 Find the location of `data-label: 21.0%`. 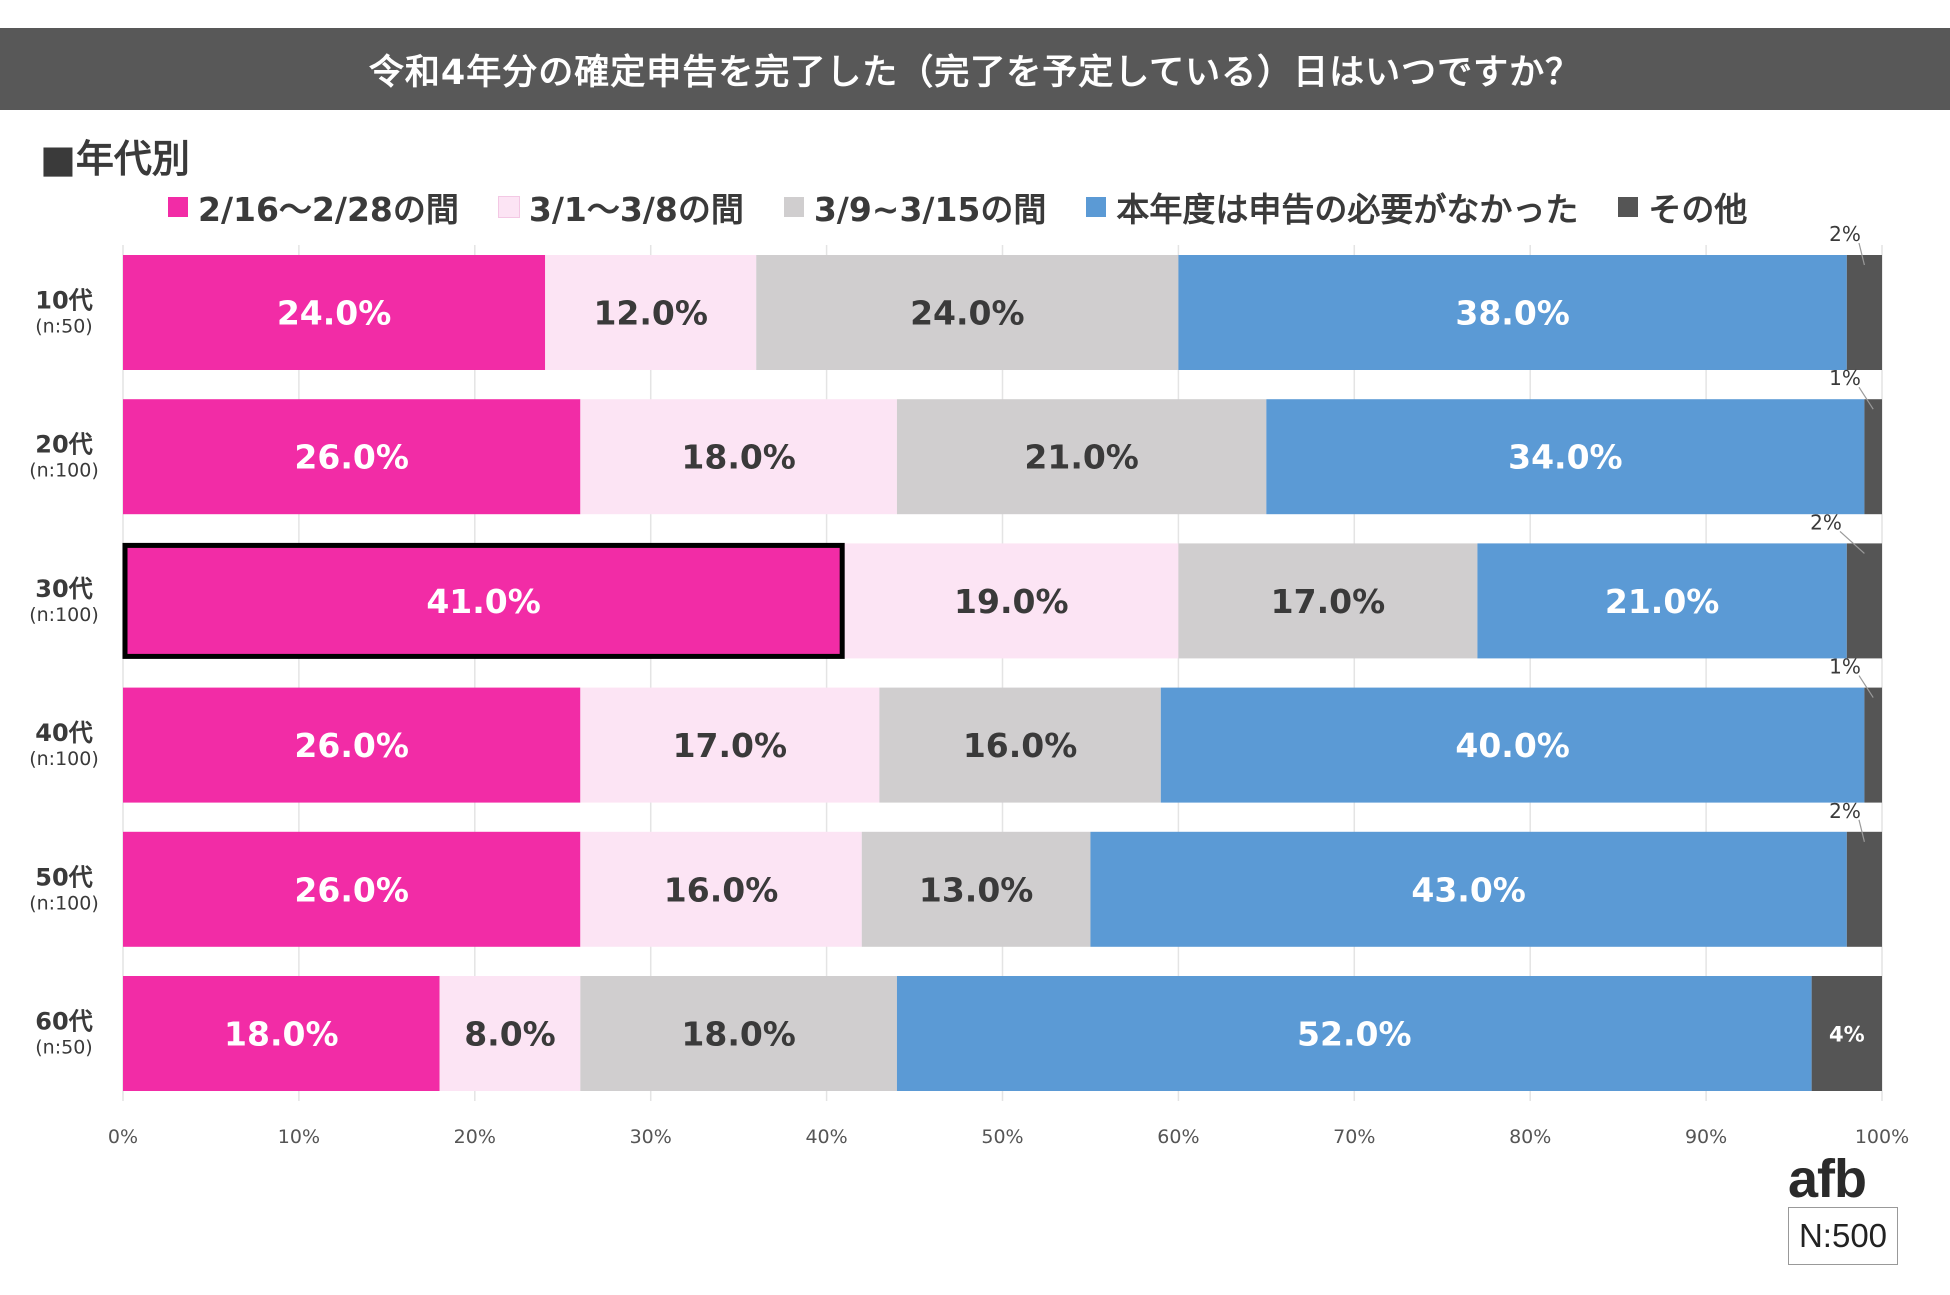

data-label: 21.0% is located at coordinates (1081, 457).